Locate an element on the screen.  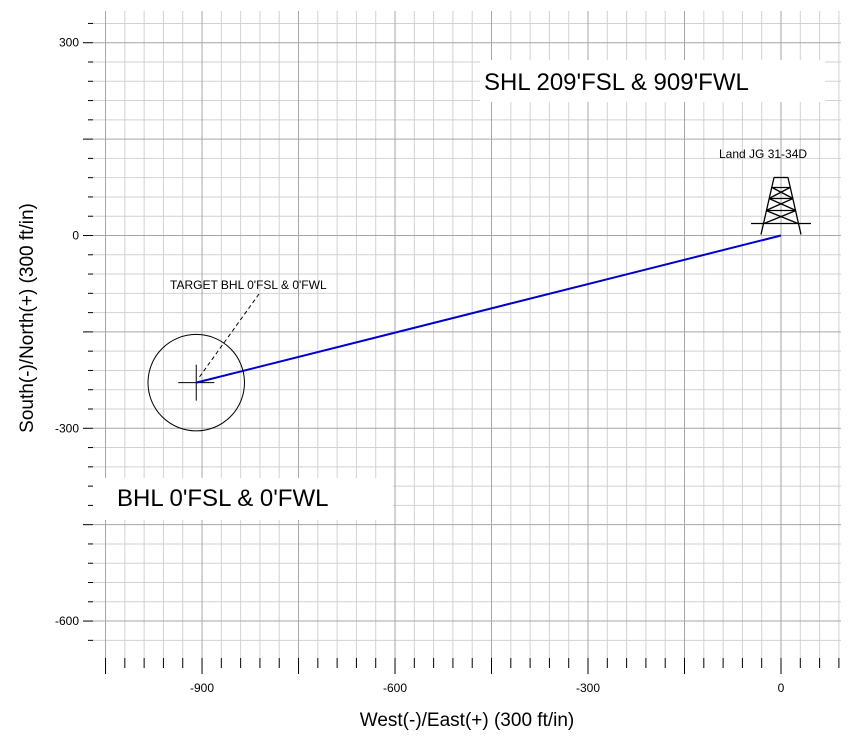
y-tick-label: -300 is located at coordinates (67, 428).